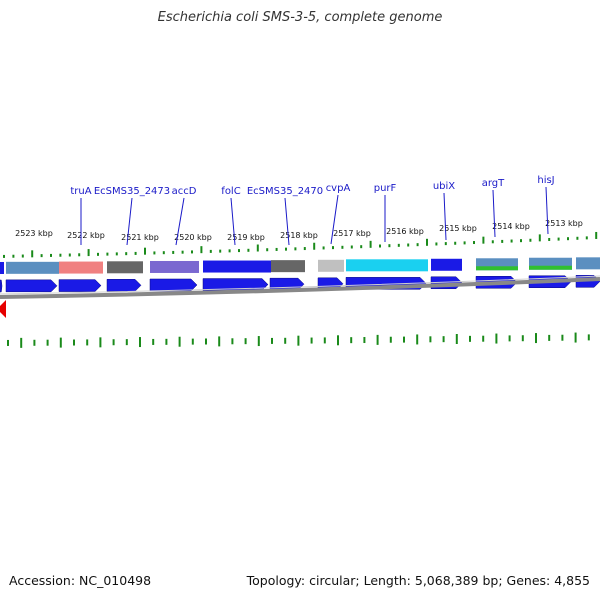 This screenshot has width=600, height=600. I want to click on kbp-label: 2515 kbp, so click(458, 228).